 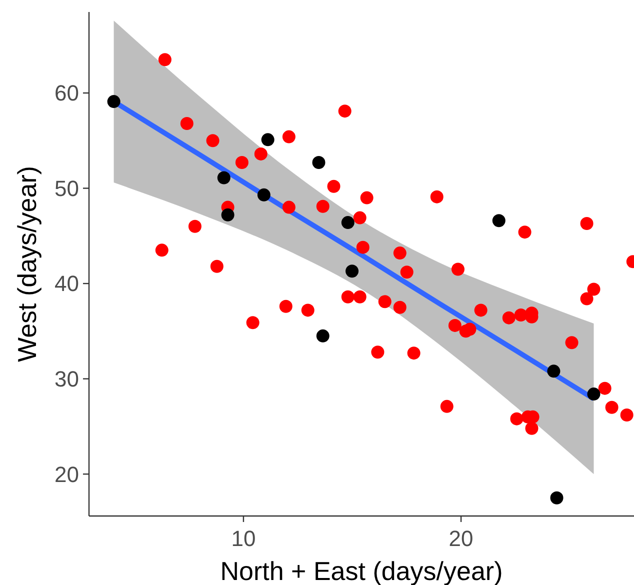 What do you see at coordinates (66, 93) in the screenshot?
I see `y-tick-label: 60` at bounding box center [66, 93].